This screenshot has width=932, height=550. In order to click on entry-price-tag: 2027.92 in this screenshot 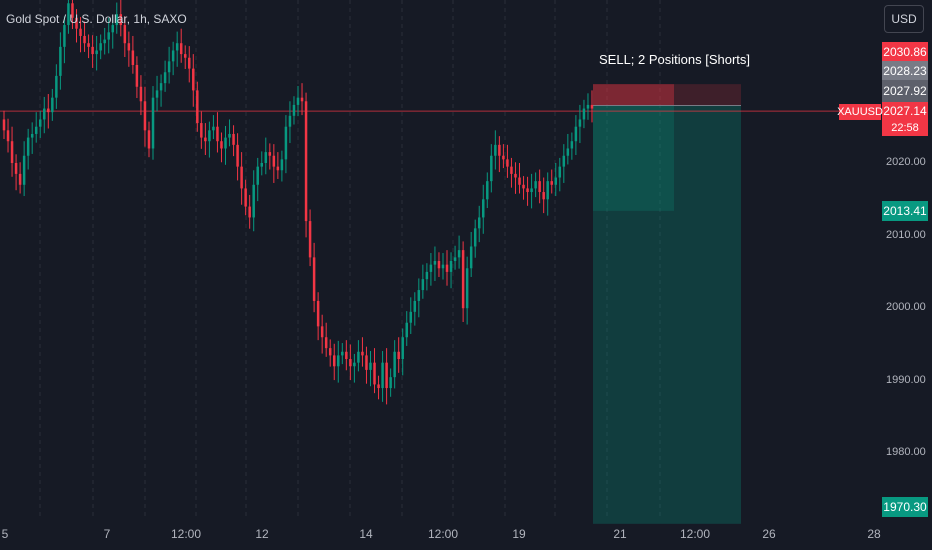, I will do `click(905, 91)`.